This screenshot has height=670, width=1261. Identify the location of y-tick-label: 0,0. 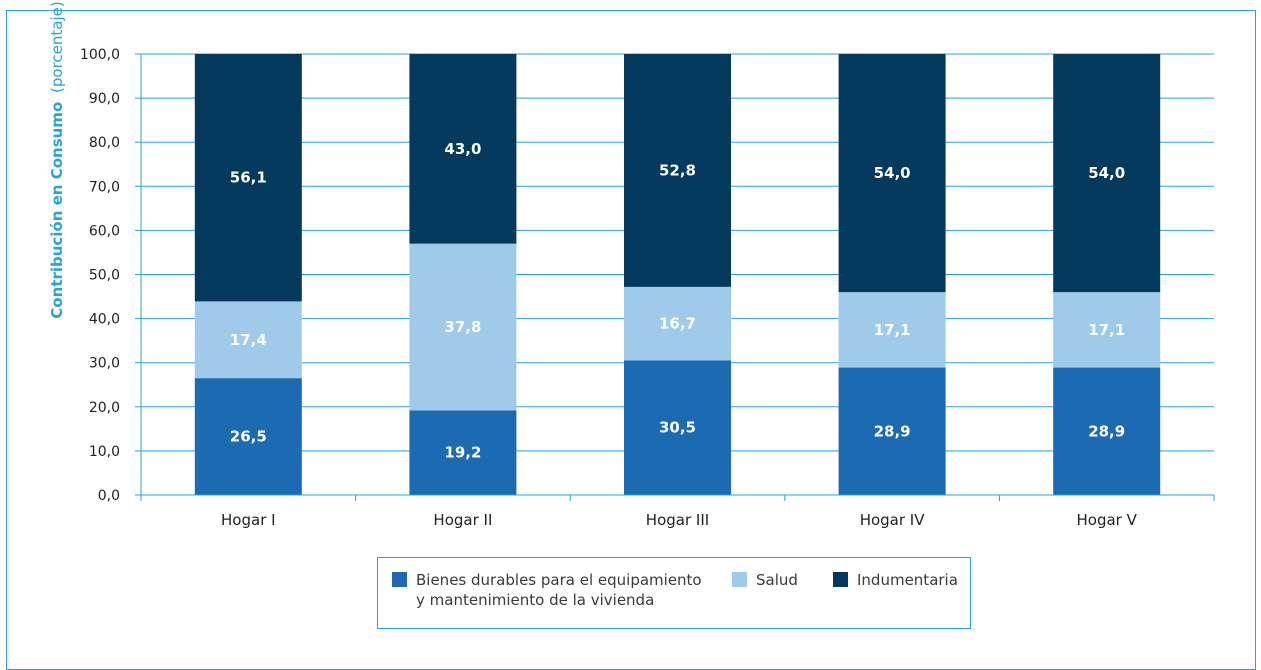
(109, 496).